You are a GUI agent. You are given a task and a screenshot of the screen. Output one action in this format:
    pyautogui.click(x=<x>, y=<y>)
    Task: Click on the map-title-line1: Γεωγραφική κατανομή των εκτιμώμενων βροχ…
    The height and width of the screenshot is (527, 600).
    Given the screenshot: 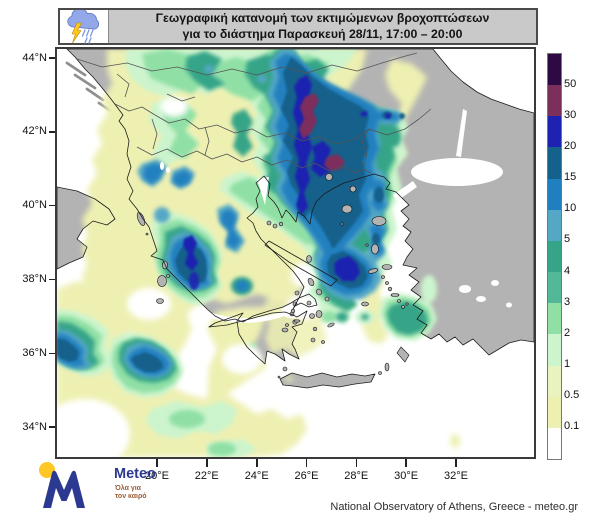 What is the action you would take?
    pyautogui.click(x=322, y=18)
    